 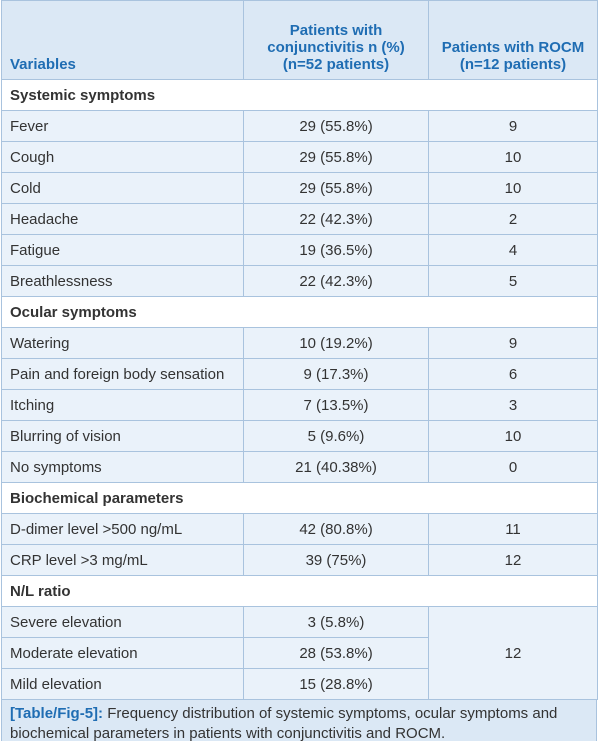 What do you see at coordinates (513, 281) in the screenshot?
I see `value-cell: 5` at bounding box center [513, 281].